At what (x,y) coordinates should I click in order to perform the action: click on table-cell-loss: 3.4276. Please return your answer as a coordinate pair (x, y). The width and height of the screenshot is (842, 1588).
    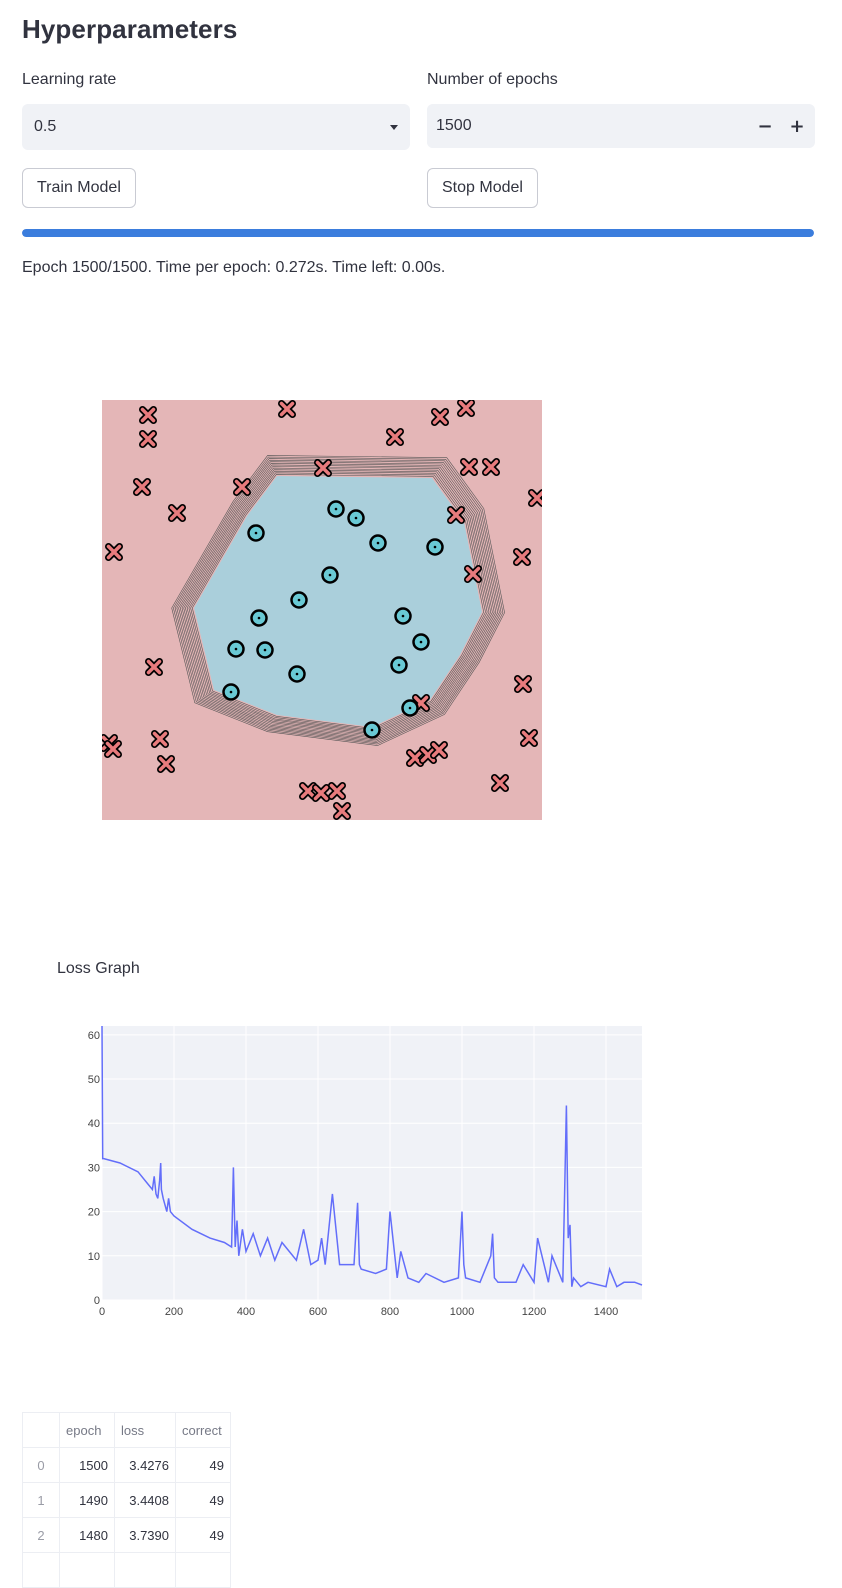
    Looking at the image, I should click on (145, 1465).